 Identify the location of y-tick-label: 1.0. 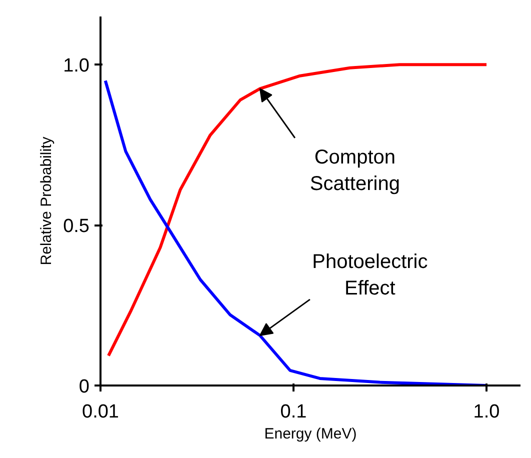
(76, 66).